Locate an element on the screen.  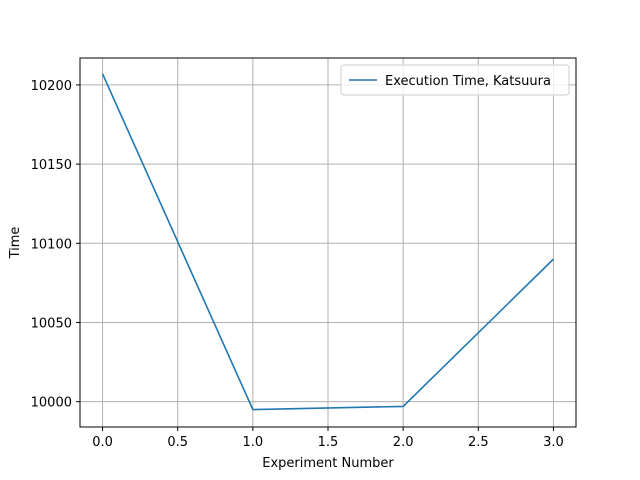
y-tick-label: 10100 is located at coordinates (51, 244).